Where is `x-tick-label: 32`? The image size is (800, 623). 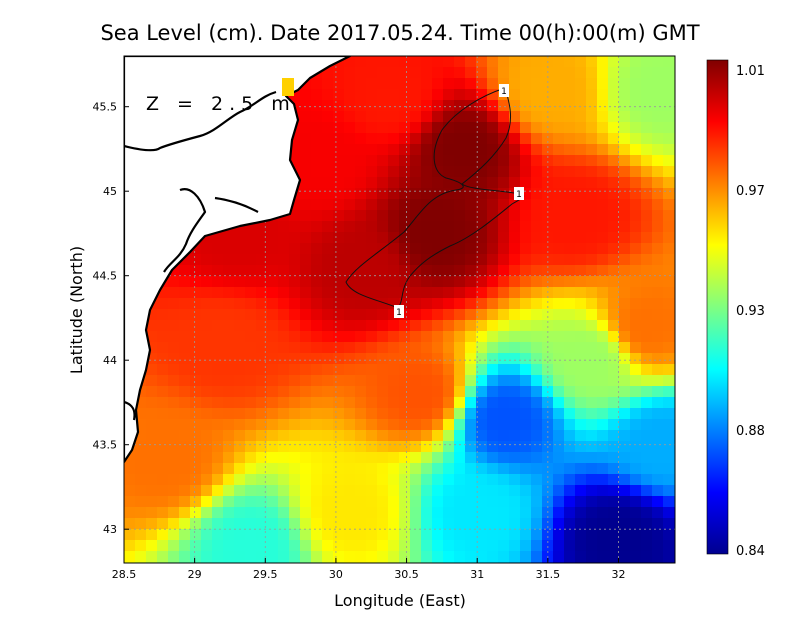 x-tick-label: 32 is located at coordinates (618, 574).